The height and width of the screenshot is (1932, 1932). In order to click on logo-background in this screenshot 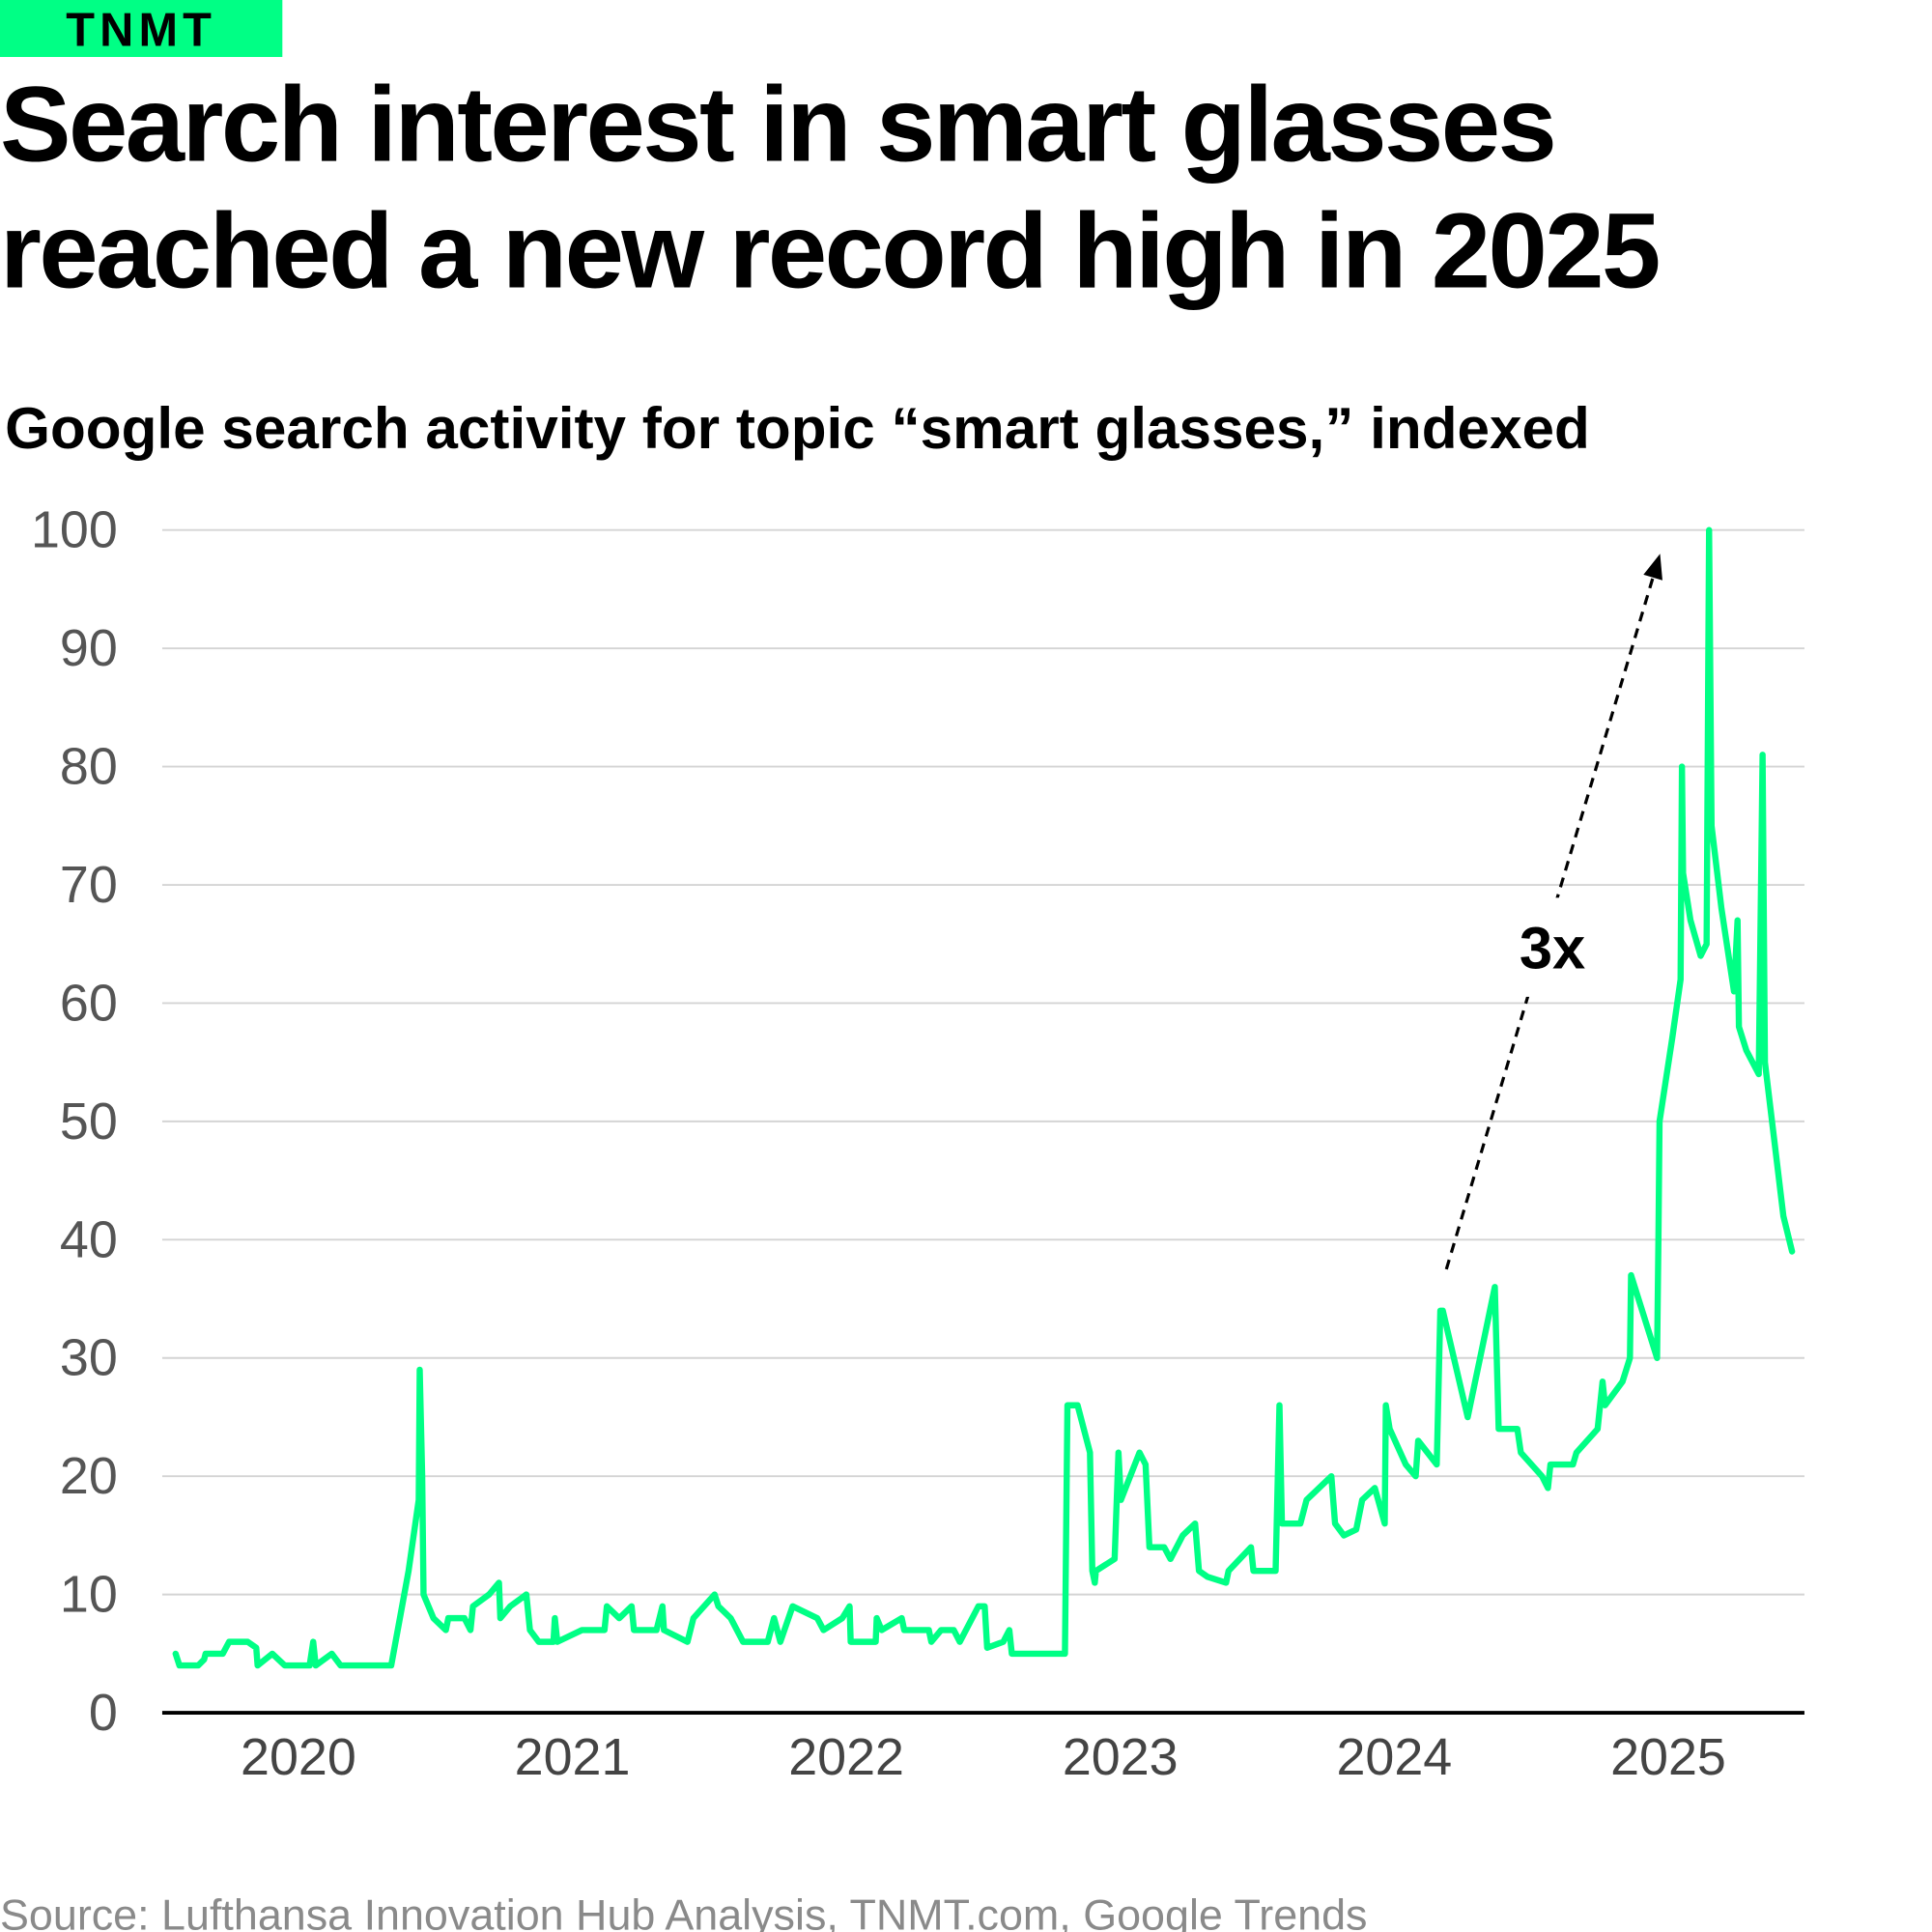, I will do `click(141, 28)`.